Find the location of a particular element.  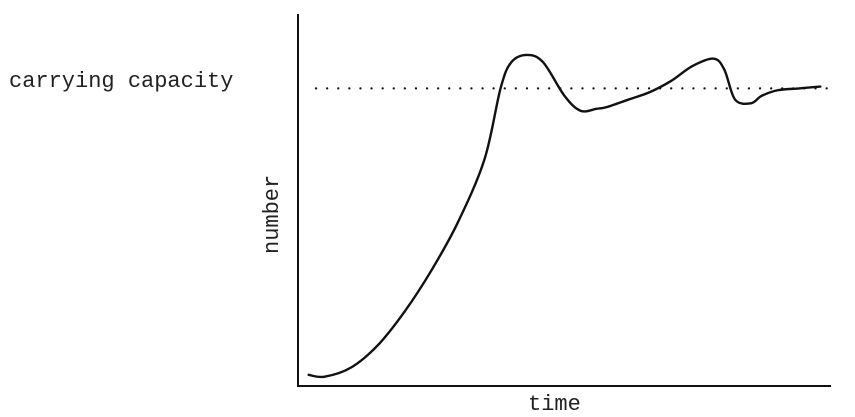

carrying-capacity-label: carrying capacity is located at coordinates (121, 81).